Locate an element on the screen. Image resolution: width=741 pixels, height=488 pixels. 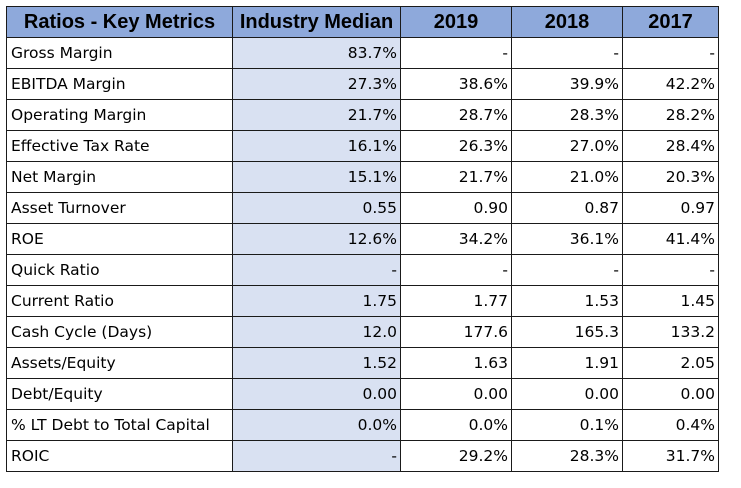
value-2018: 1.91 is located at coordinates (567, 363).